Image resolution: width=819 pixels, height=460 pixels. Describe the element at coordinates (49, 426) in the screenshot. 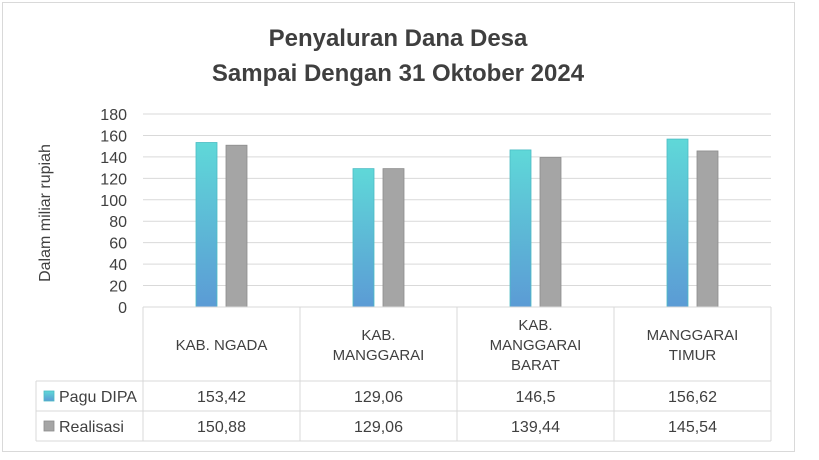

I see `legend-key-realisasi` at that location.